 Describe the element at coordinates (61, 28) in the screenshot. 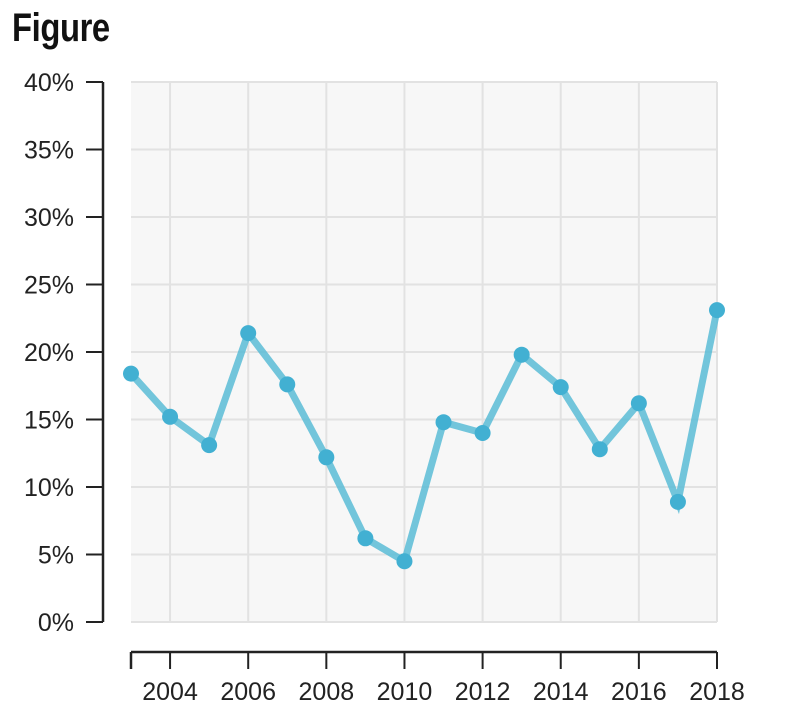

I see `chart-title: Figure` at that location.